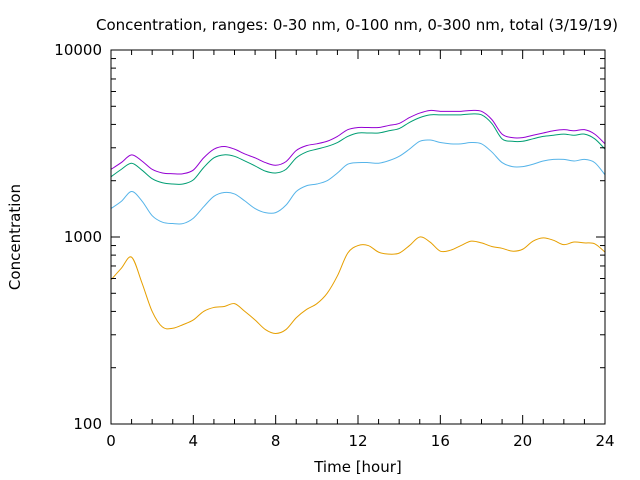  What do you see at coordinates (15, 237) in the screenshot?
I see `y-axis-label: Concentration` at bounding box center [15, 237].